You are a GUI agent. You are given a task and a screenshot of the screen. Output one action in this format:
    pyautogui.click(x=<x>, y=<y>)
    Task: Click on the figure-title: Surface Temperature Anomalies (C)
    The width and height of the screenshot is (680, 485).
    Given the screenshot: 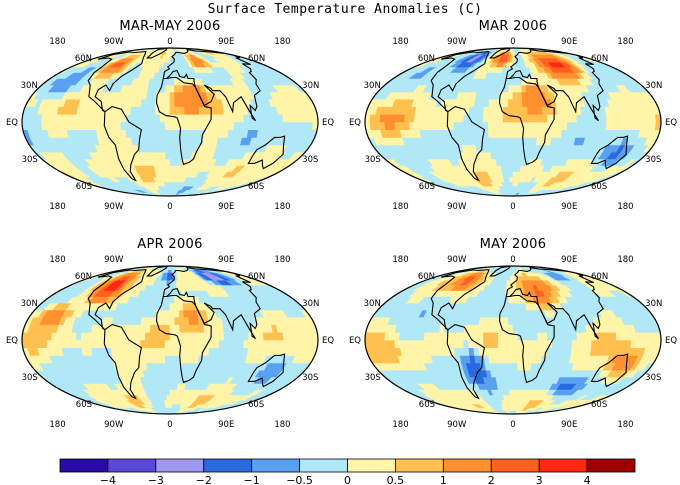 What is the action you would take?
    pyautogui.click(x=345, y=9)
    